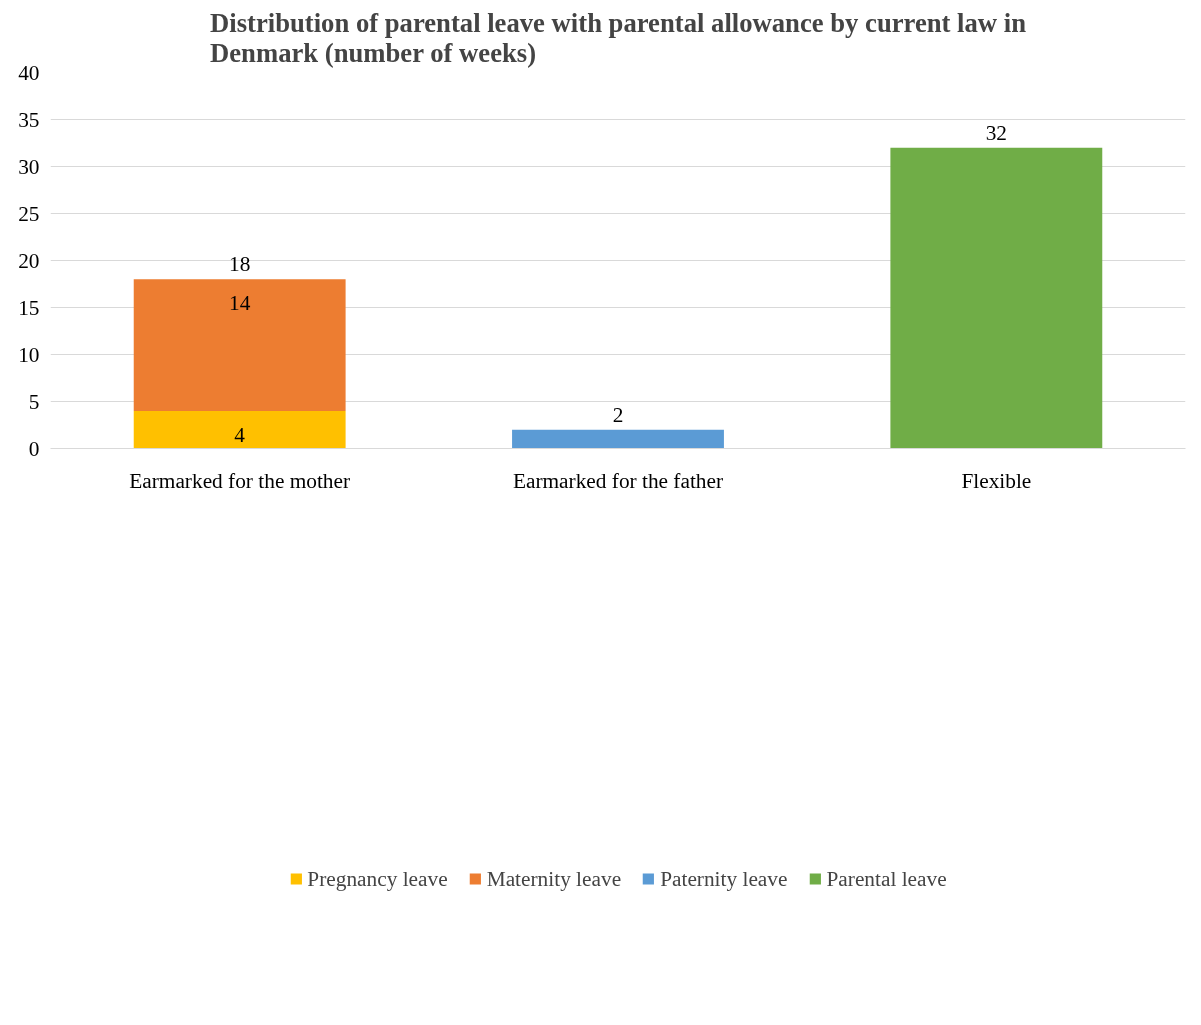 This screenshot has width=1201, height=1025. What do you see at coordinates (29, 354) in the screenshot?
I see `y-tick-label: 10` at bounding box center [29, 354].